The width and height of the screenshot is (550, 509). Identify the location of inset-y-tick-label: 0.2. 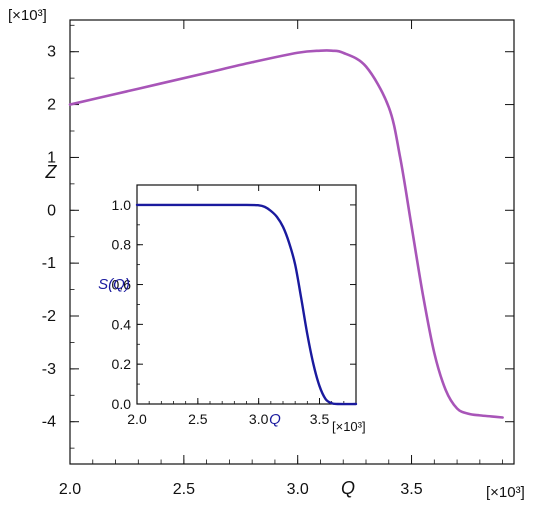
(122, 364).